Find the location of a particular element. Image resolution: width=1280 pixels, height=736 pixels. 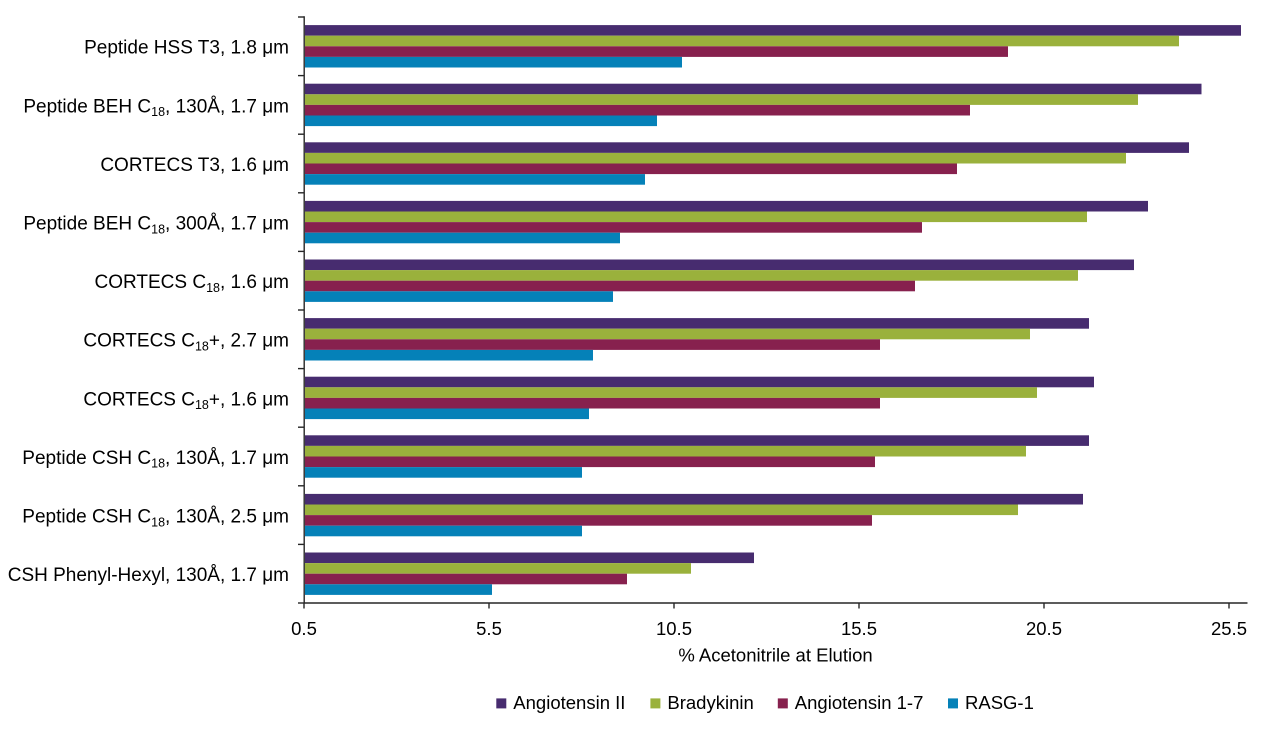

svg-text: Bradykinin is located at coordinates (710, 702).